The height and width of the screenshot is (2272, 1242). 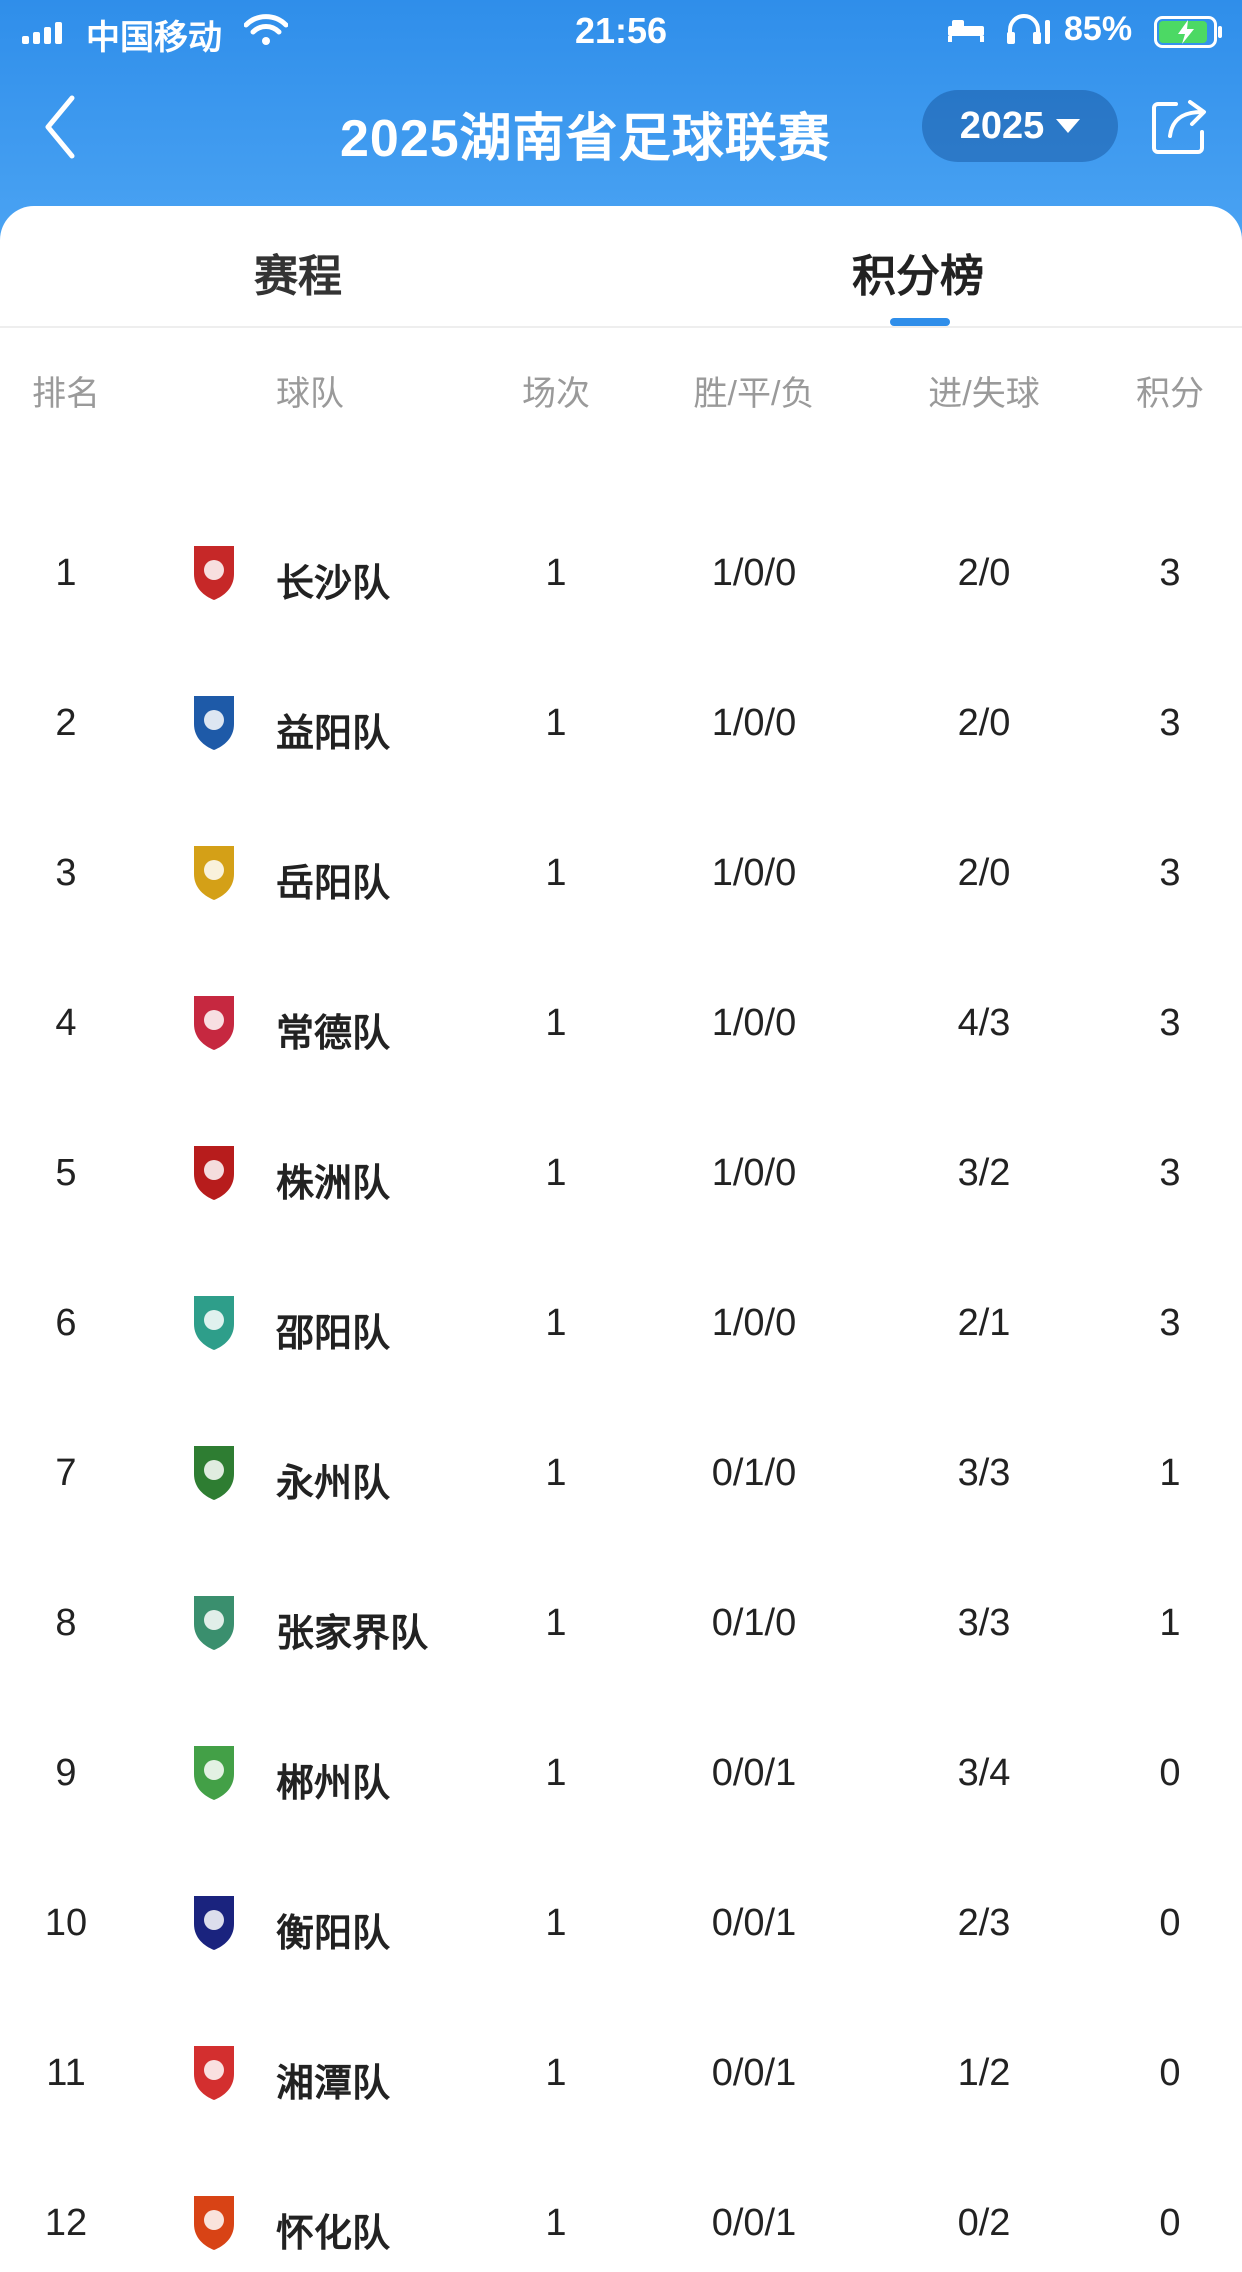 I want to click on team-name: 郴州队, so click(x=333, y=1784).